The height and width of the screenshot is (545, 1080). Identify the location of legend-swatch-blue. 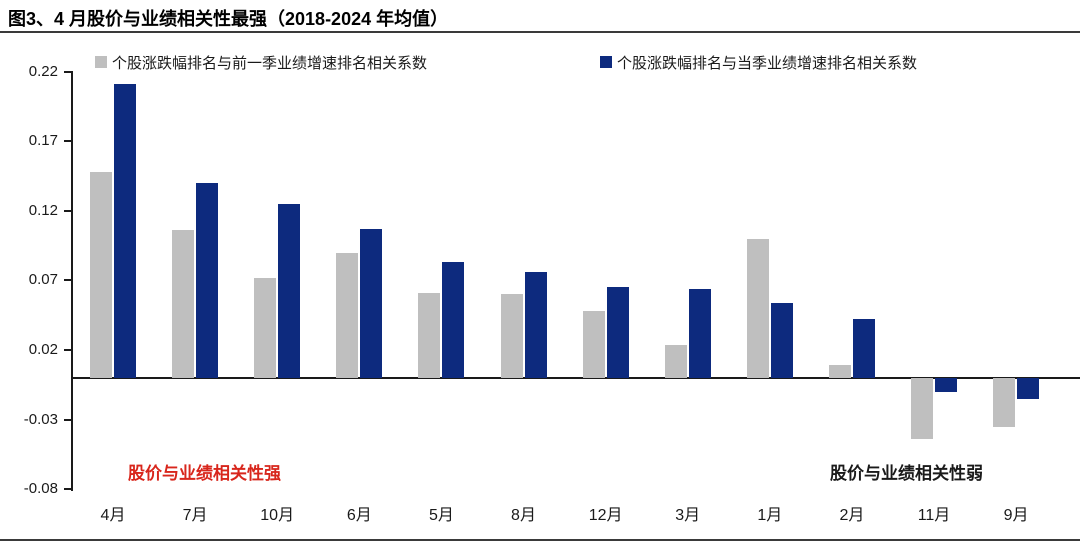
(606, 62).